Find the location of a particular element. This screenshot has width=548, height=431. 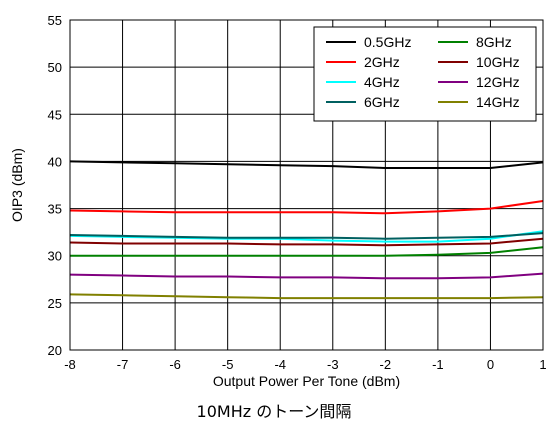

legend-label: 6GHz is located at coordinates (382, 102).